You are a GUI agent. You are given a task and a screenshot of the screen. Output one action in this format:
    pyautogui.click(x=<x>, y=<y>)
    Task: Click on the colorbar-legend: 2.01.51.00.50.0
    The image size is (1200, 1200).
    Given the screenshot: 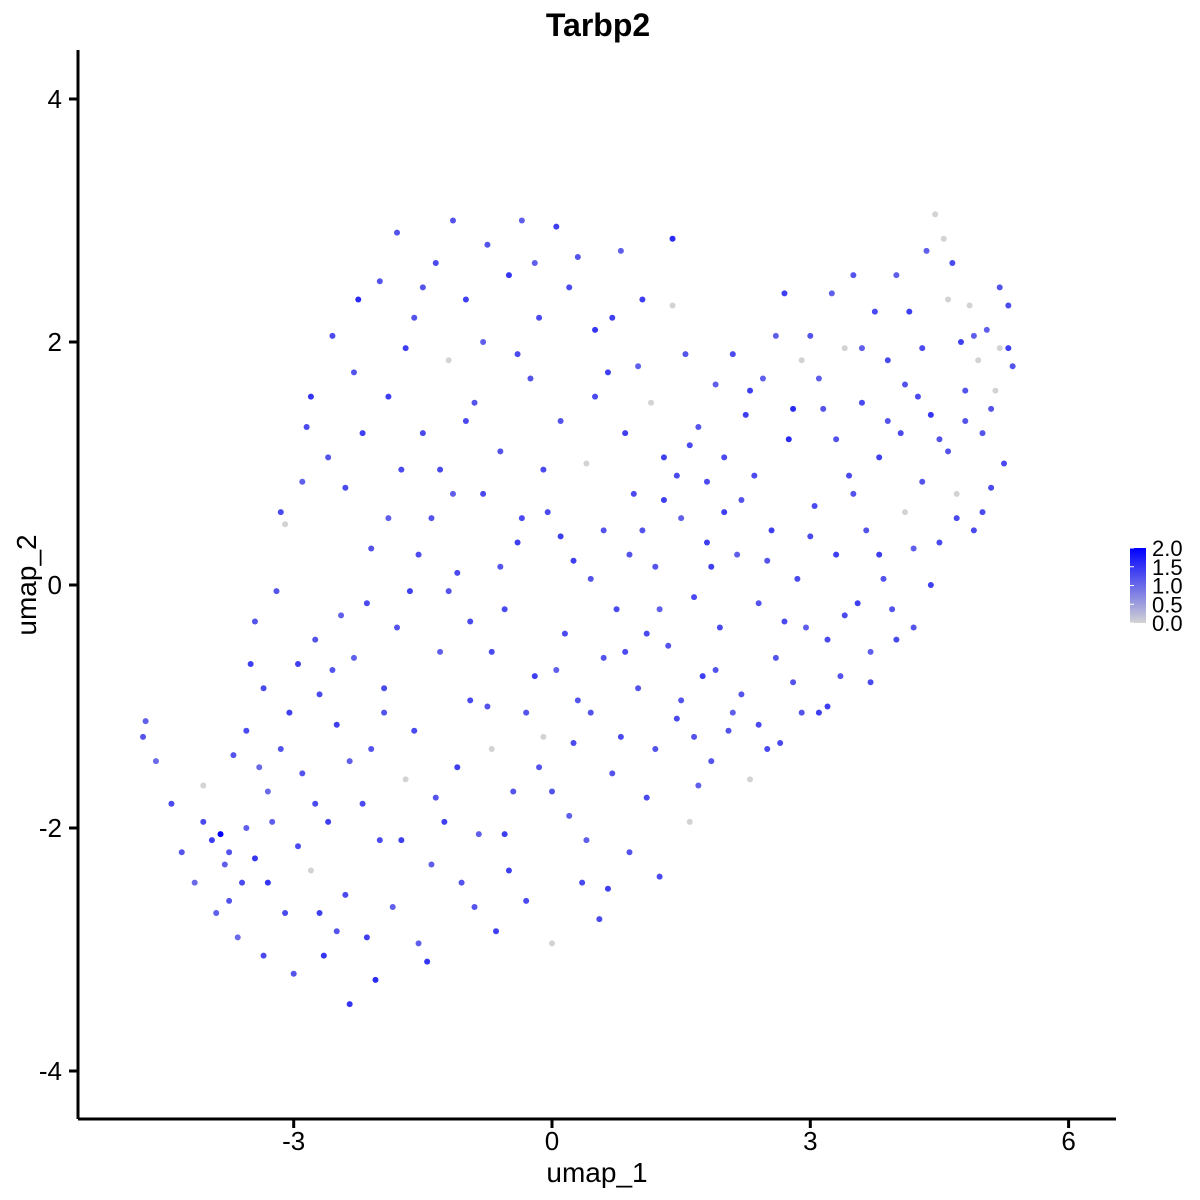 What is the action you would take?
    pyautogui.click(x=1156, y=586)
    